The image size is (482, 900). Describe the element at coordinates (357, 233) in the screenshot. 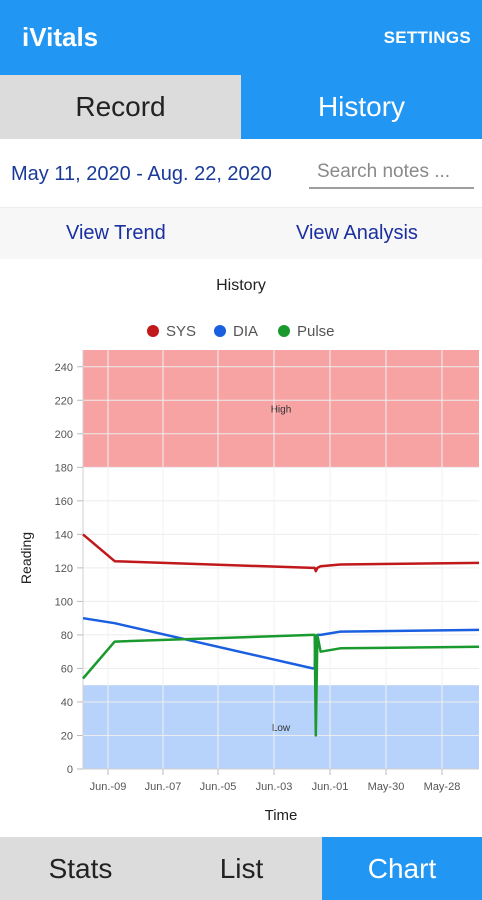

I see `view-analysis-link: View Analysis` at that location.